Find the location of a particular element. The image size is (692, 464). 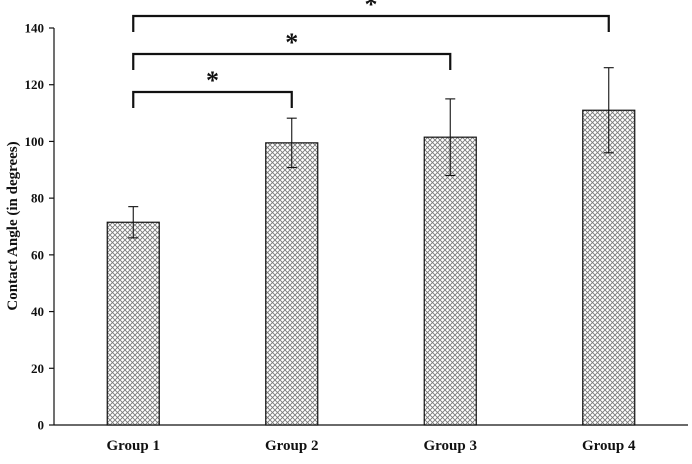

y-tick-label: 0 is located at coordinates (41, 425).